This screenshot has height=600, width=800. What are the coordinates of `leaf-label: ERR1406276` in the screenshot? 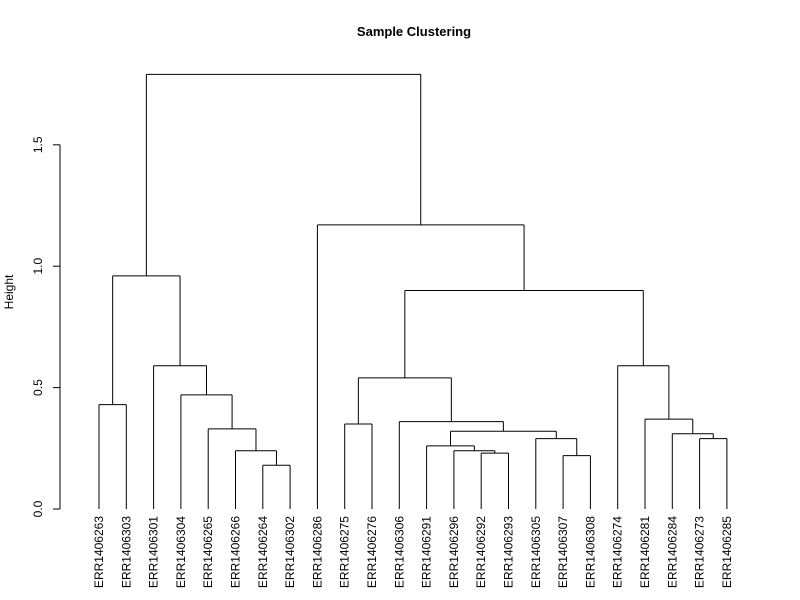 It's located at (372, 552).